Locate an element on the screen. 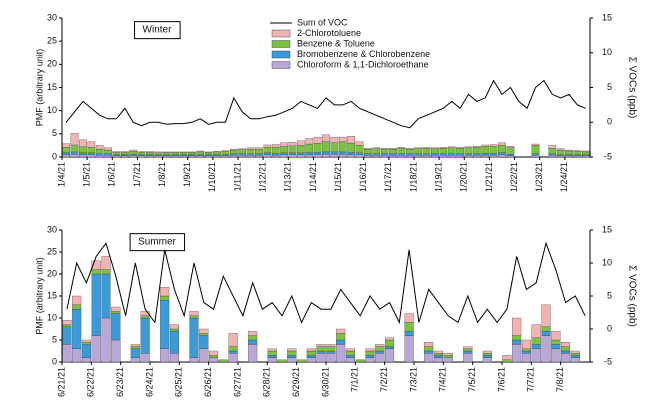 The height and width of the screenshot is (412, 663). x-tick-label: 1/10/21 is located at coordinates (212, 177).